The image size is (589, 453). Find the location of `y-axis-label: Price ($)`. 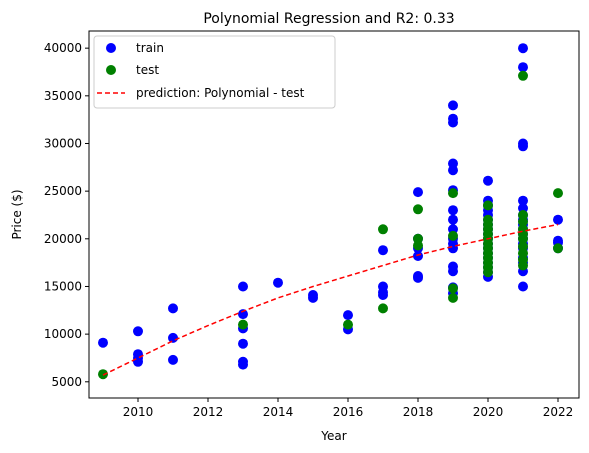

y-axis-label: Price ($) is located at coordinates (17, 214).